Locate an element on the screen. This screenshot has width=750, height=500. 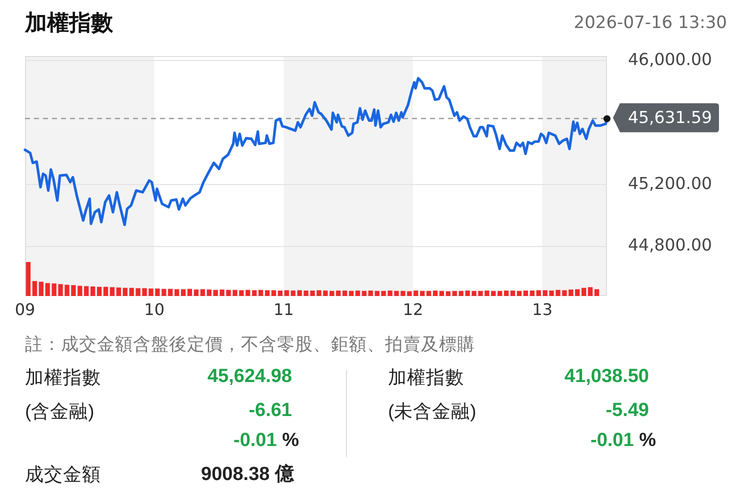
x-tick-label: 12 is located at coordinates (413, 309).